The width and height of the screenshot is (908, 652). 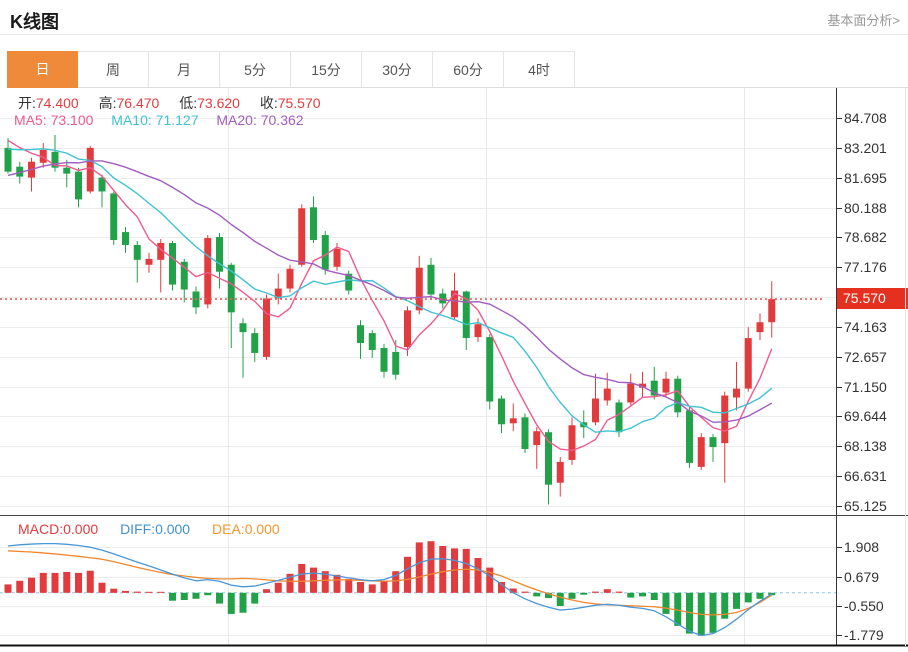 I want to click on price-tick-69.644: 69.644, so click(x=865, y=416).